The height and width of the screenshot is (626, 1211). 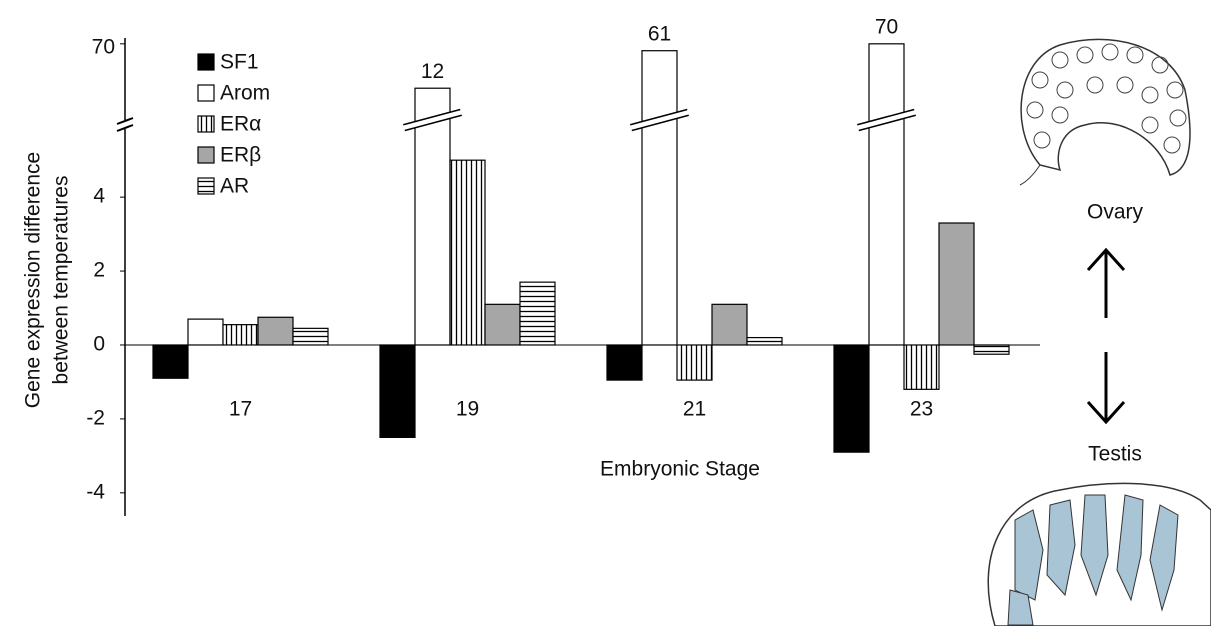 I want to click on x-tick-label: 21, so click(x=694, y=409).